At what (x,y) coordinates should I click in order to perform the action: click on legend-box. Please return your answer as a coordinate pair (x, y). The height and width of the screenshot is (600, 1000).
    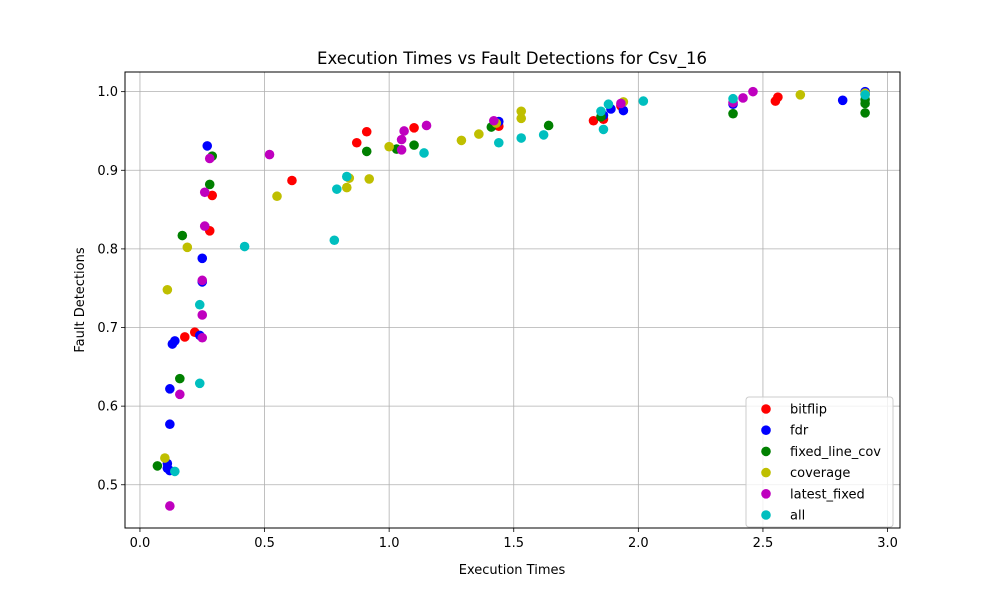
    Looking at the image, I should click on (819, 462).